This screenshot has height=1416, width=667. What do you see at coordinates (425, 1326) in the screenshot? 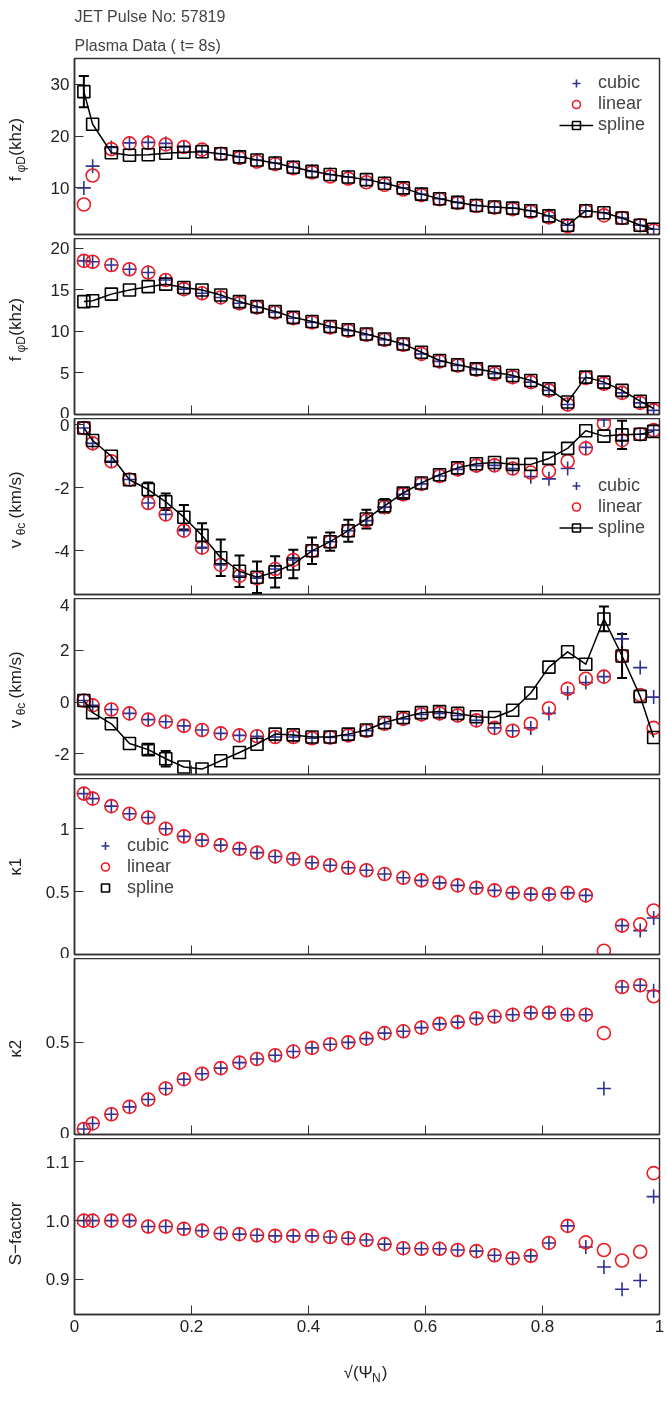
I see `x-tick-label: 0.6` at bounding box center [425, 1326].